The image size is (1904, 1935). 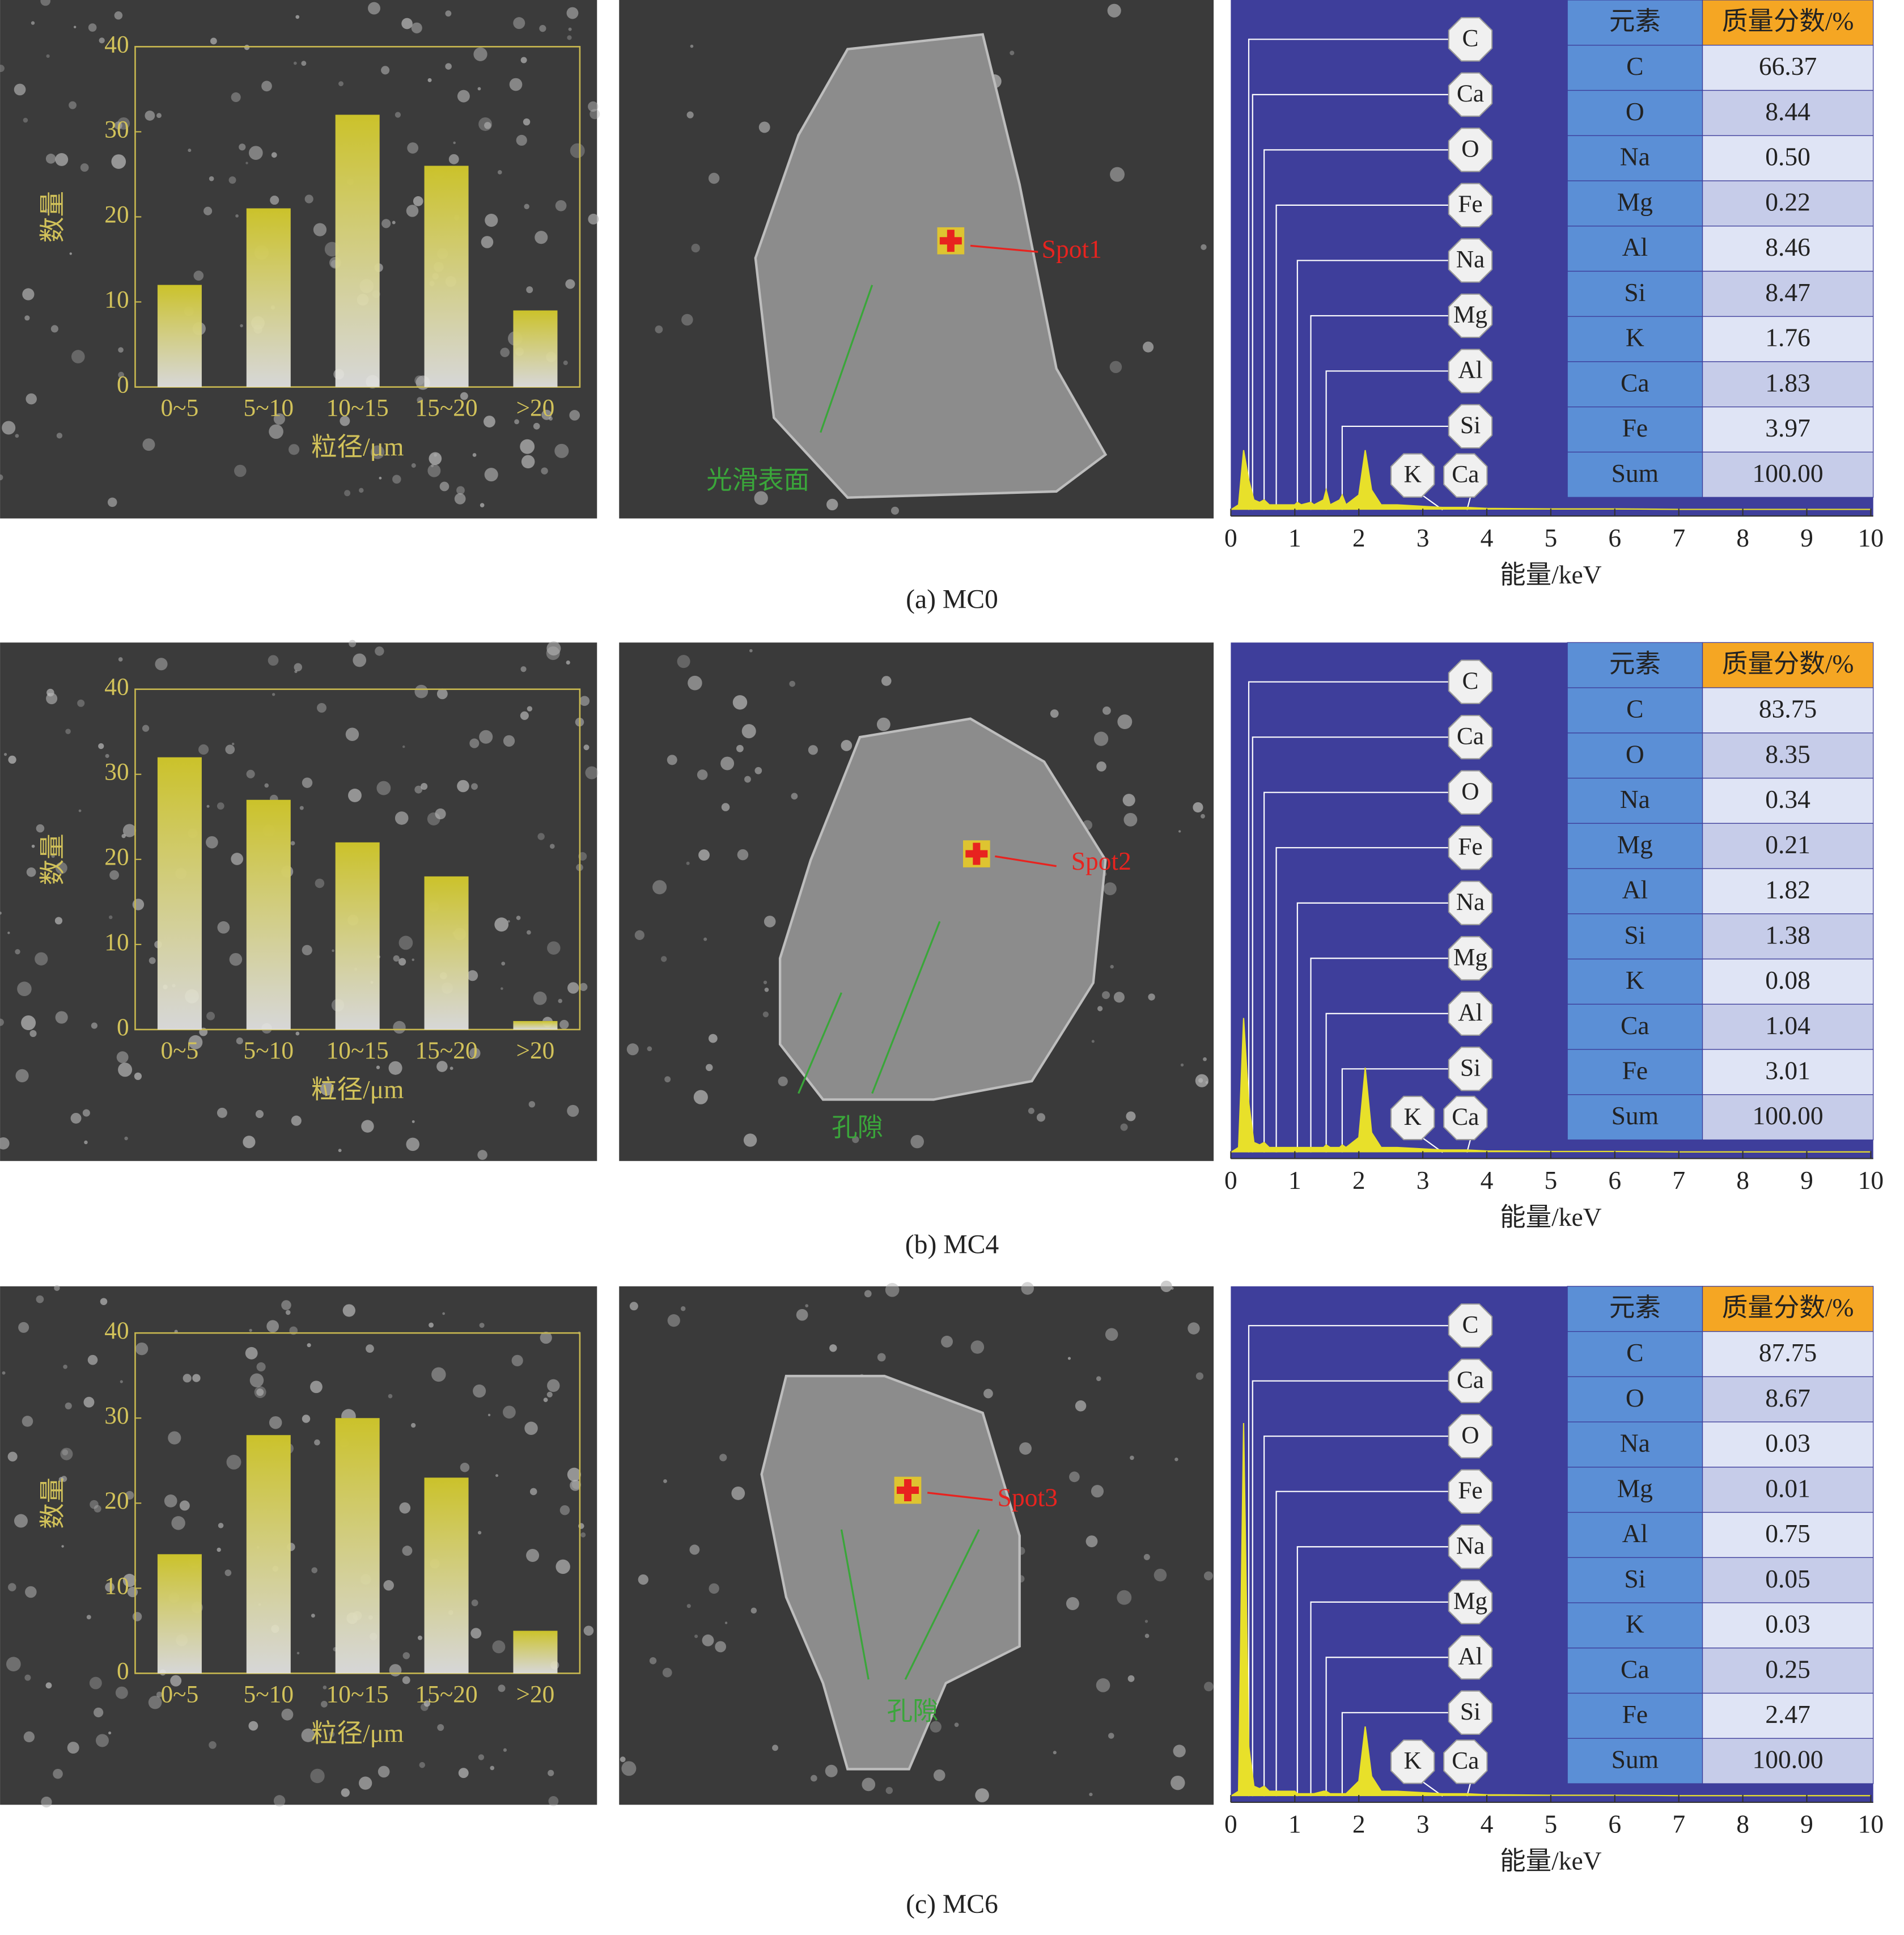 I want to click on table-value: 1.76, so click(x=1787, y=338).